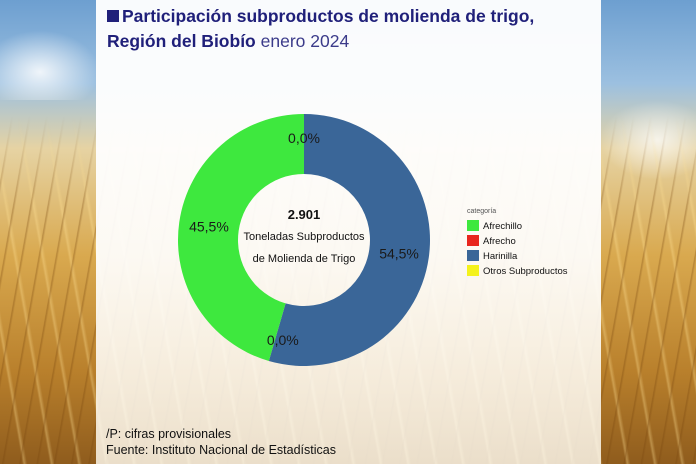  What do you see at coordinates (283, 340) in the screenshot?
I see `slice-label-otros-subproductos: 0,0%` at bounding box center [283, 340].